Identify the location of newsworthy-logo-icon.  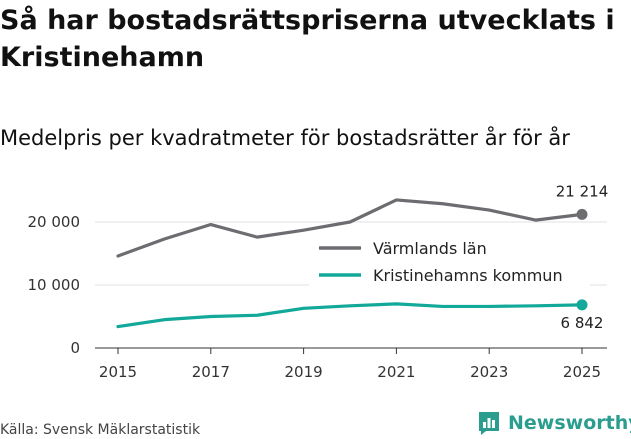
(489, 423).